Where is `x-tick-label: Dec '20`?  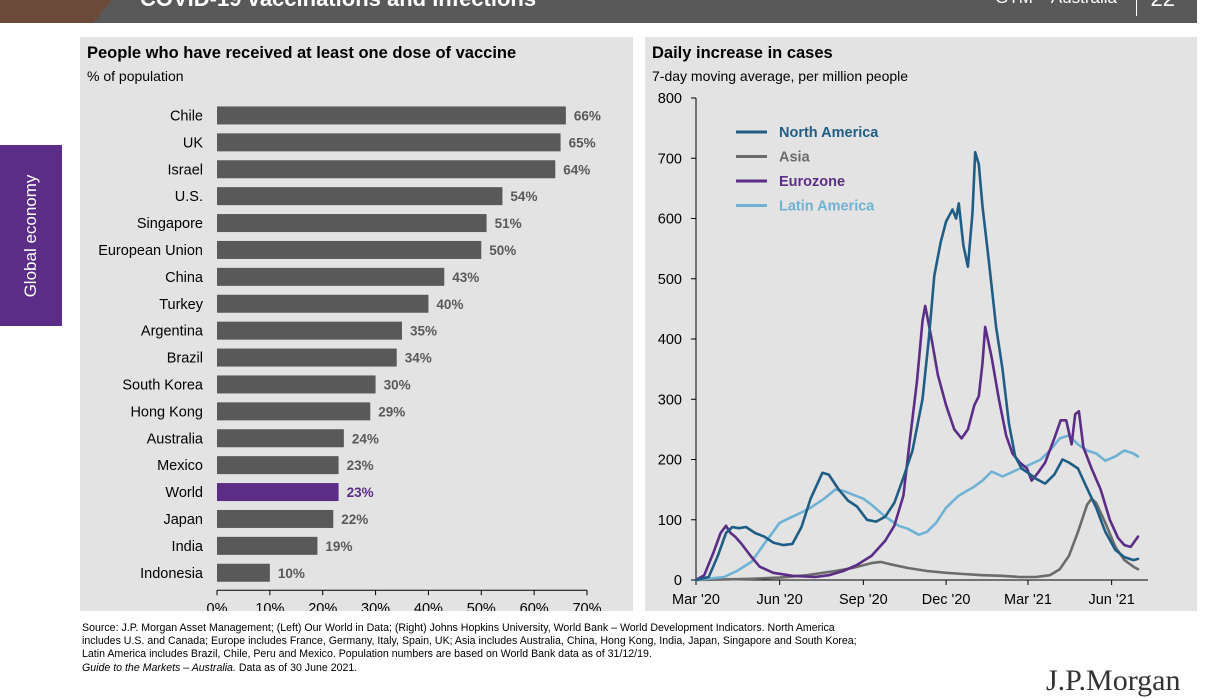 x-tick-label: Dec '20 is located at coordinates (946, 600).